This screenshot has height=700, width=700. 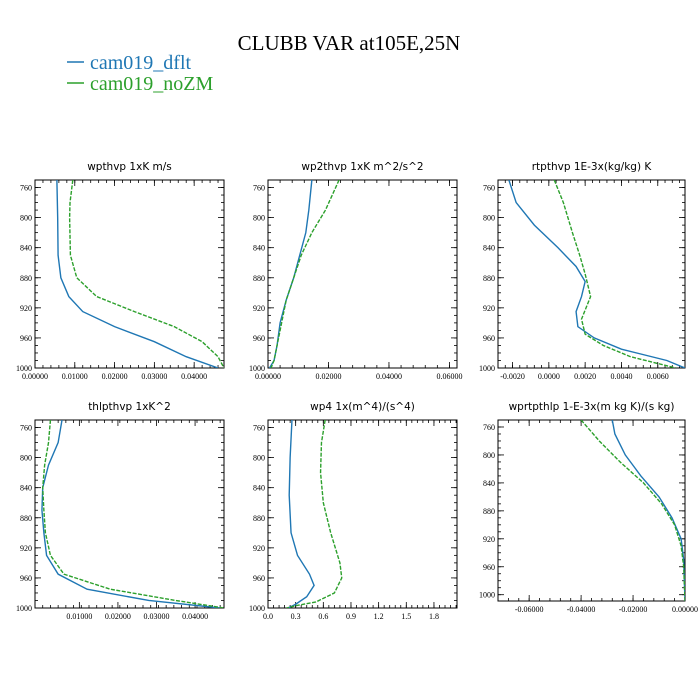 I want to click on legend-label-nozm: cam019_noZM, so click(x=152, y=84).